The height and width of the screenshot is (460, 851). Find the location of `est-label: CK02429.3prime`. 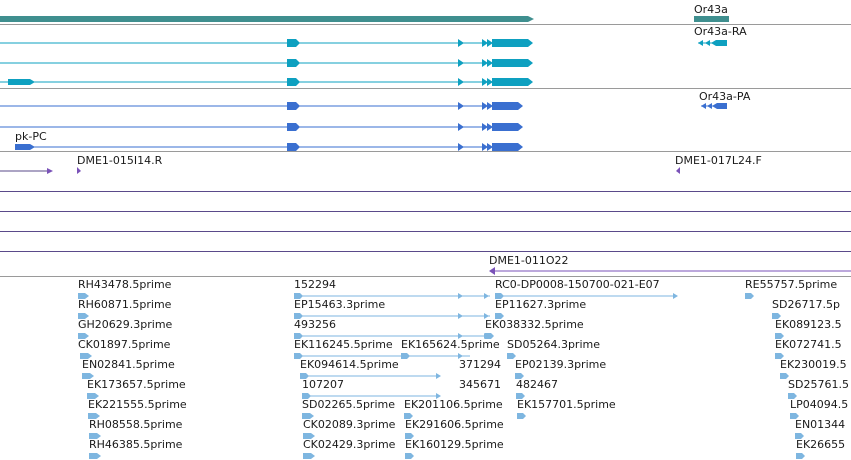

est-label: CK02429.3prime is located at coordinates (349, 444).